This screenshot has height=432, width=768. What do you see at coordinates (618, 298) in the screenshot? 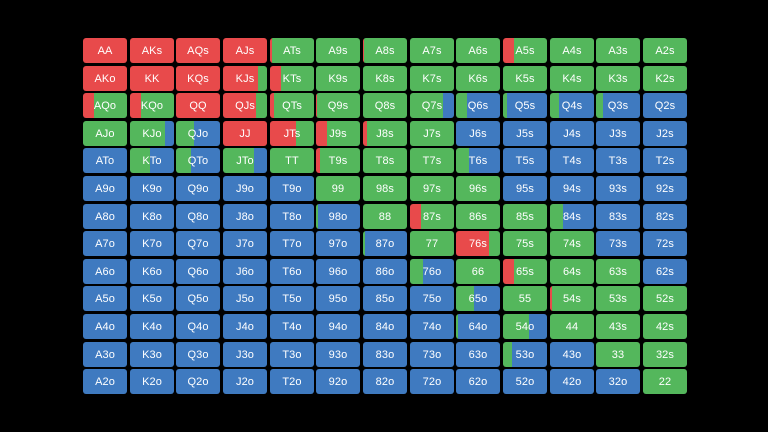
I see `hand-cell-53s: 53s` at bounding box center [618, 298].